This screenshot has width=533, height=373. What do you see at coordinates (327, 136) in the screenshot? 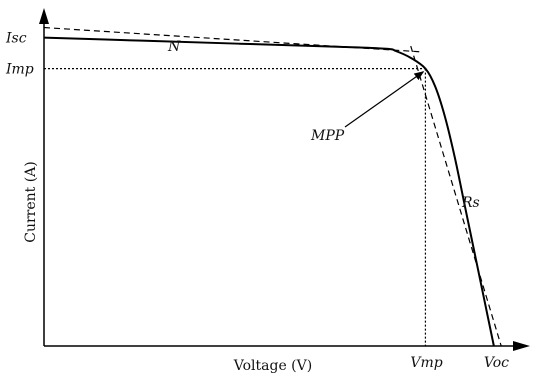
I see `annotation-mpp: MPP` at bounding box center [327, 136].